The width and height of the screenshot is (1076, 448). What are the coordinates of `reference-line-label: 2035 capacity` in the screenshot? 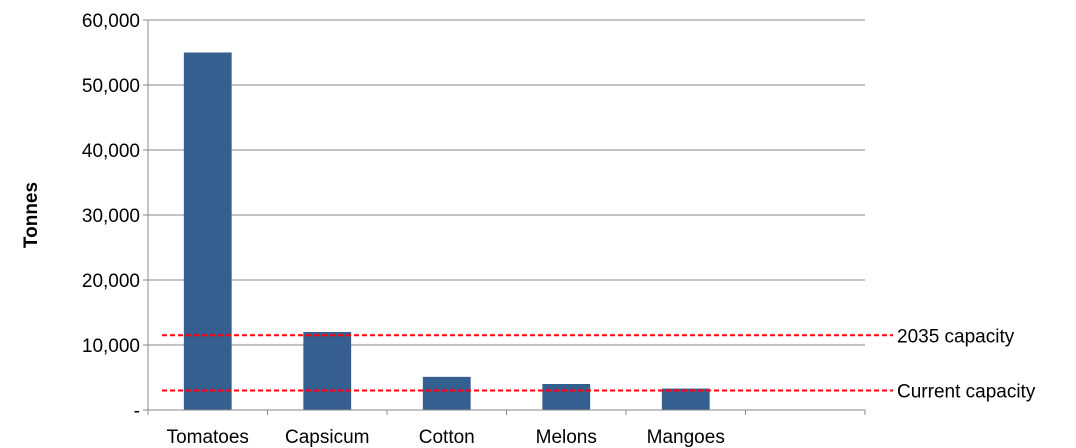 It's located at (956, 336).